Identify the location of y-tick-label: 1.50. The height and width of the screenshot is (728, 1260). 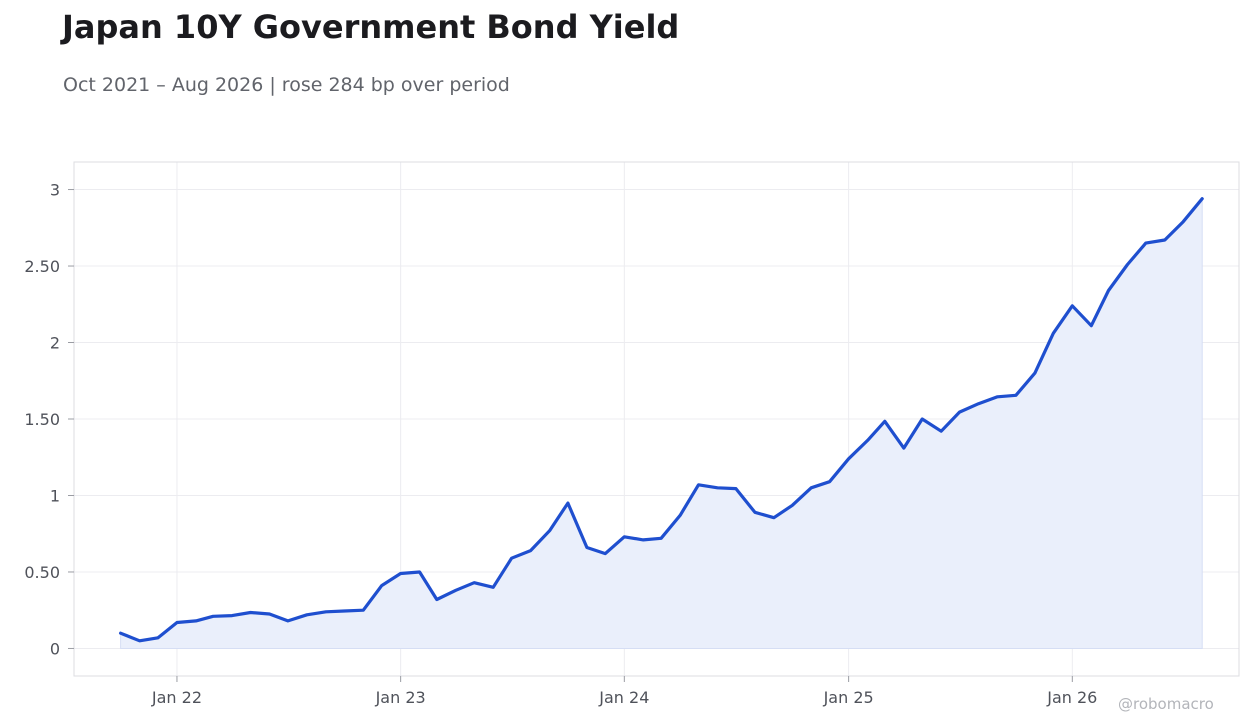
(42, 419).